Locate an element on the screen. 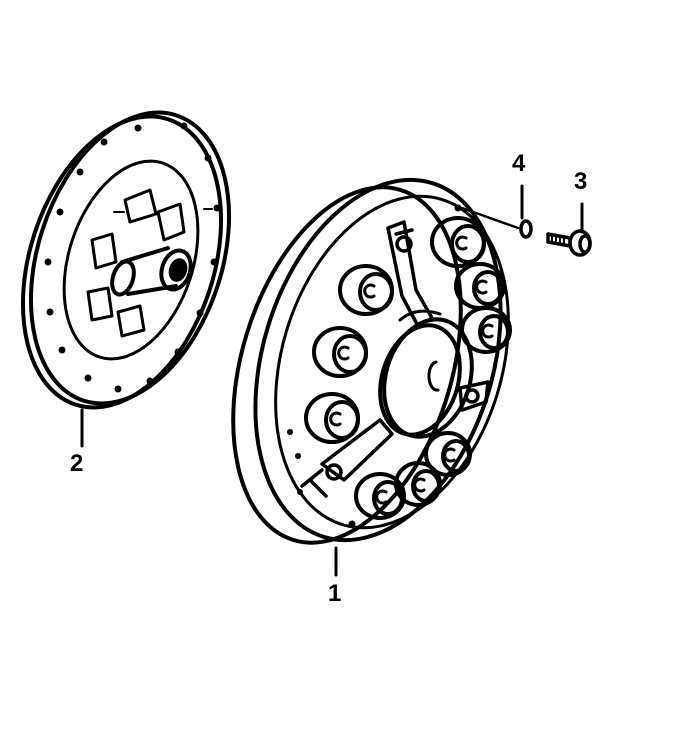 This screenshot has width=700, height=748. alignment-line is located at coordinates (490, 218).